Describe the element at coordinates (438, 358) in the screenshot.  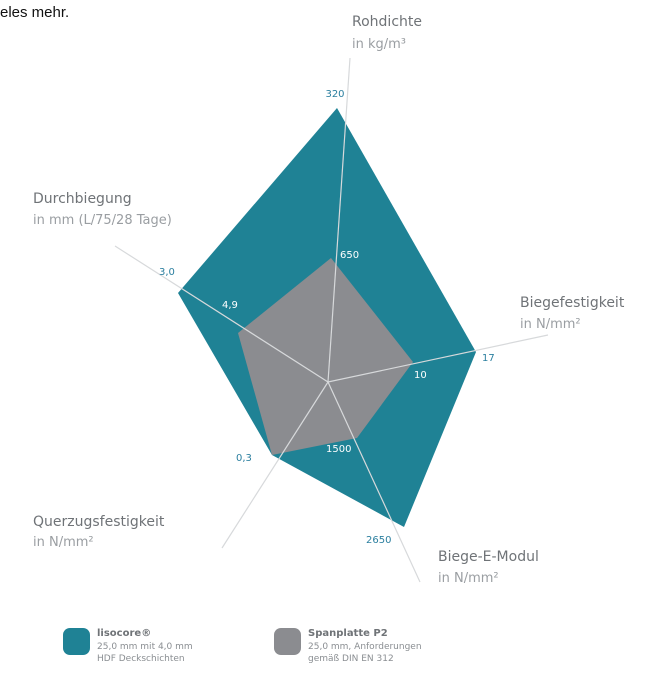
I see `axis-line-biegefest` at that location.